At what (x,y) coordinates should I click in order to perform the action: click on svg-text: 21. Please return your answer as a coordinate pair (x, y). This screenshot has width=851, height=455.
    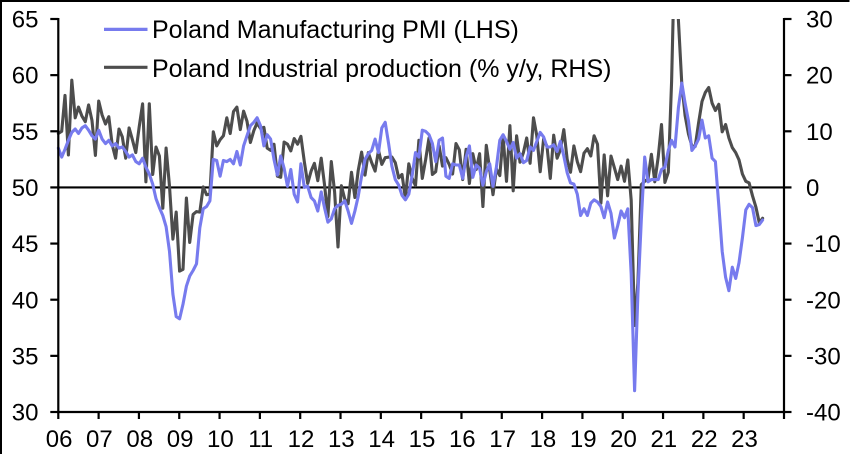
    Looking at the image, I should click on (663, 439).